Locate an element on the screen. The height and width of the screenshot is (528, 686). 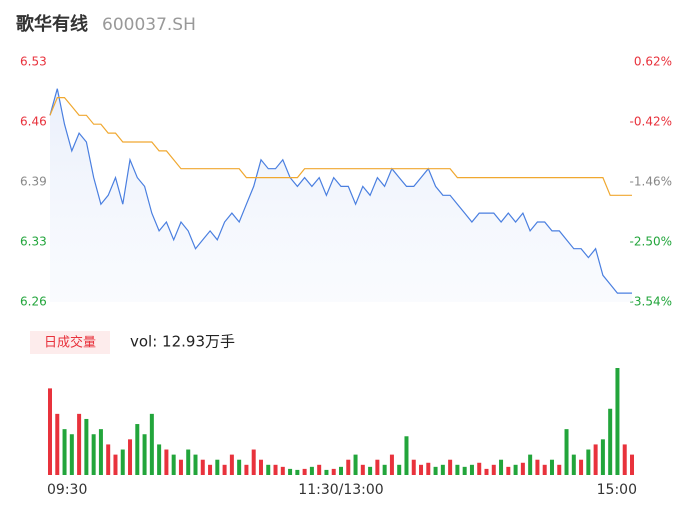
y-tick-label: 6.39 is located at coordinates (33, 182).